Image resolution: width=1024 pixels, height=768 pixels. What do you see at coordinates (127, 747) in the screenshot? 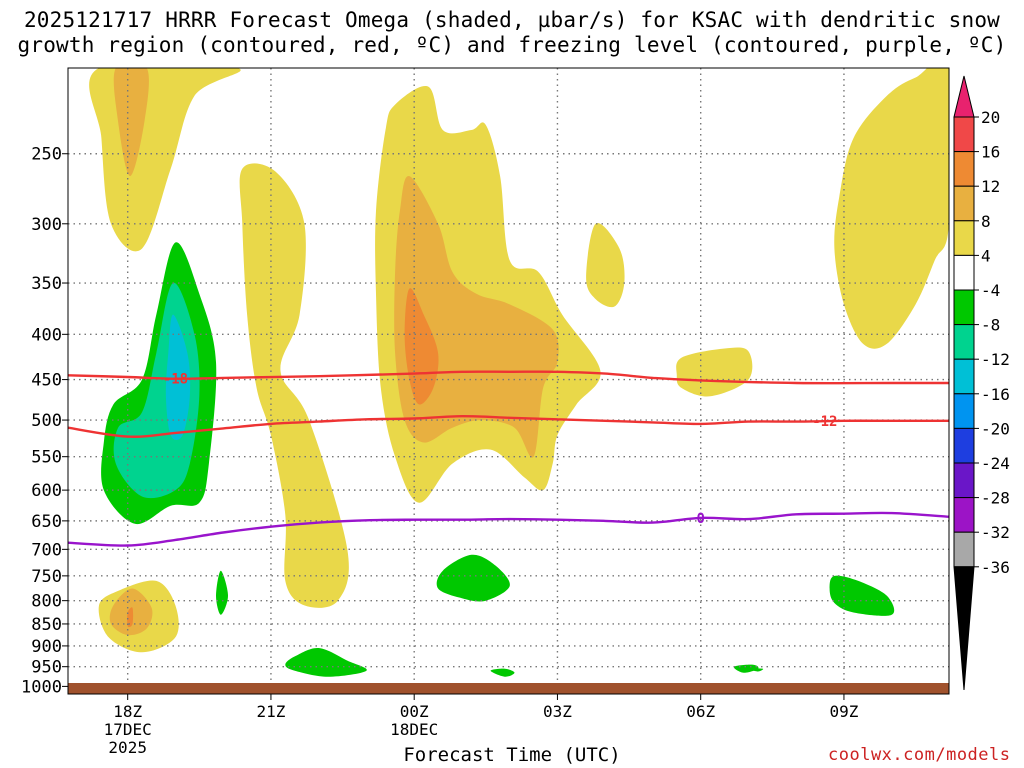
I see `x-tick-label: 2025` at bounding box center [127, 747].